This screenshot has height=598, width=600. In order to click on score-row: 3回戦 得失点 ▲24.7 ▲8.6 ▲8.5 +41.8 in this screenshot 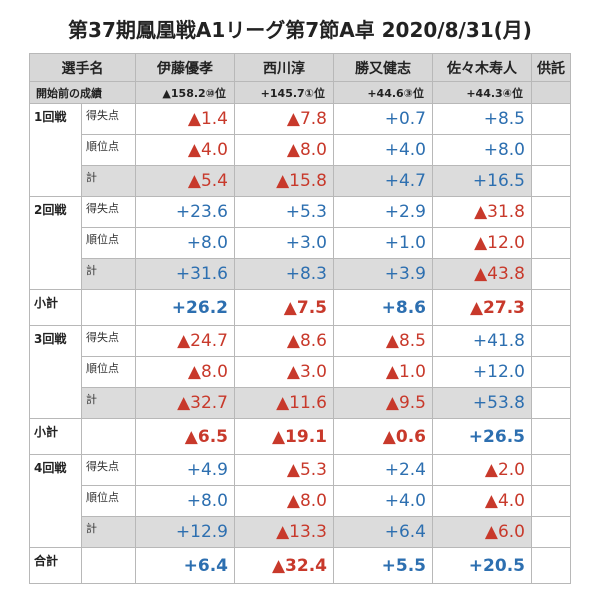, I will do `click(300, 372)`.